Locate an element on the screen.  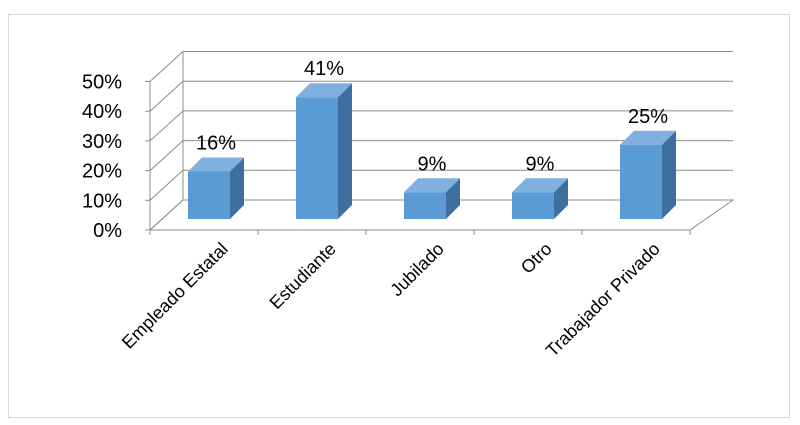
category-label: Jubilado is located at coordinates (417, 270).